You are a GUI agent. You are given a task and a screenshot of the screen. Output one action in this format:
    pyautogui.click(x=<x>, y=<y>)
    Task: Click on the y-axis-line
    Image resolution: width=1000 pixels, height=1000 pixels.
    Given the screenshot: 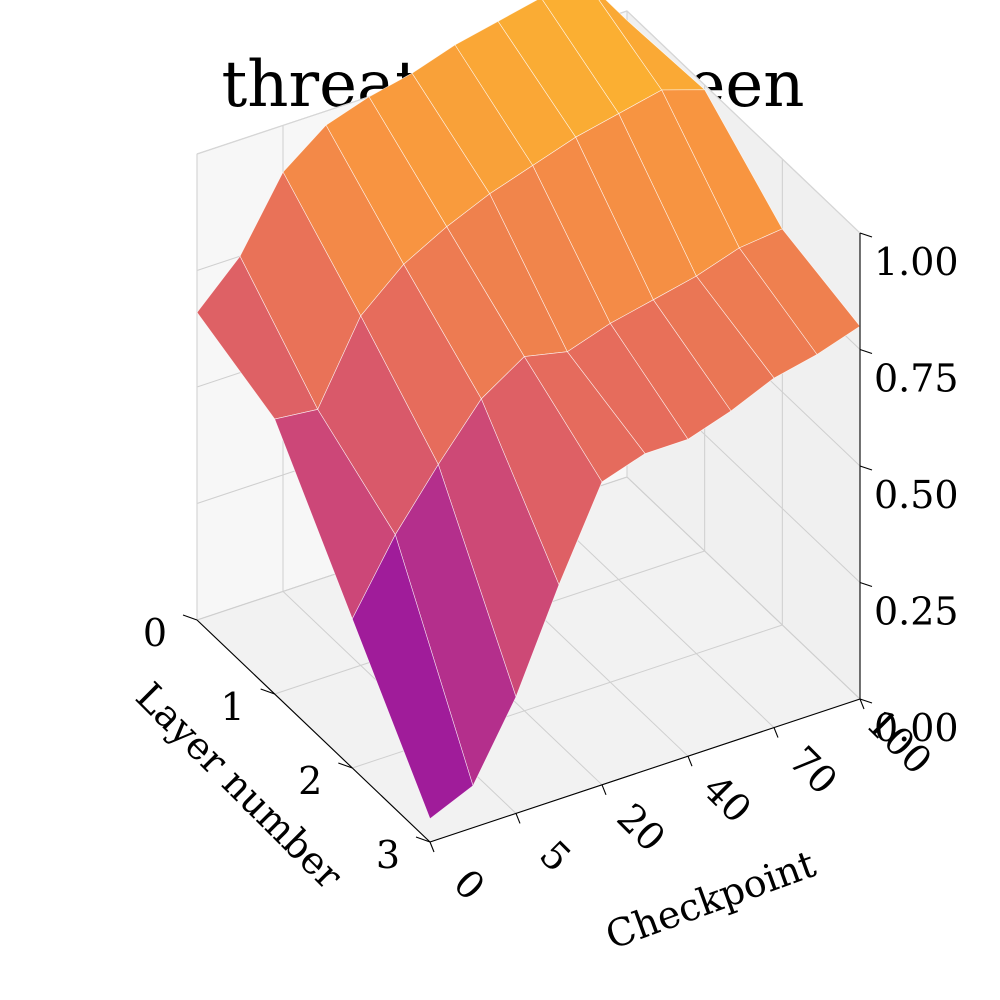 What is the action you would take?
    pyautogui.click(x=313, y=731)
    